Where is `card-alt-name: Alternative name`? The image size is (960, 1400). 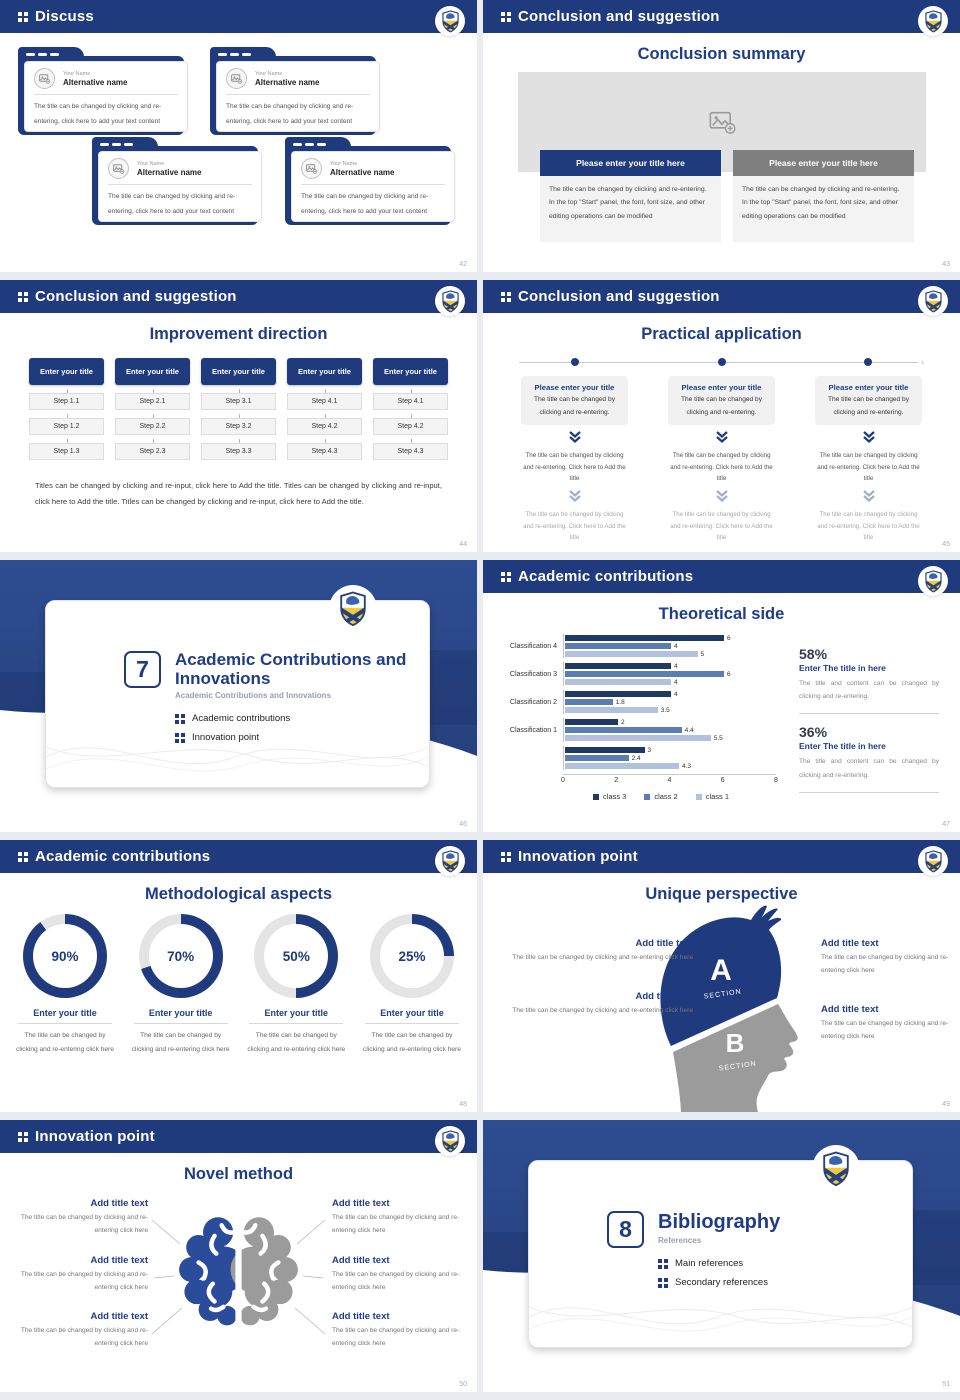 card-alt-name: Alternative name is located at coordinates (169, 172).